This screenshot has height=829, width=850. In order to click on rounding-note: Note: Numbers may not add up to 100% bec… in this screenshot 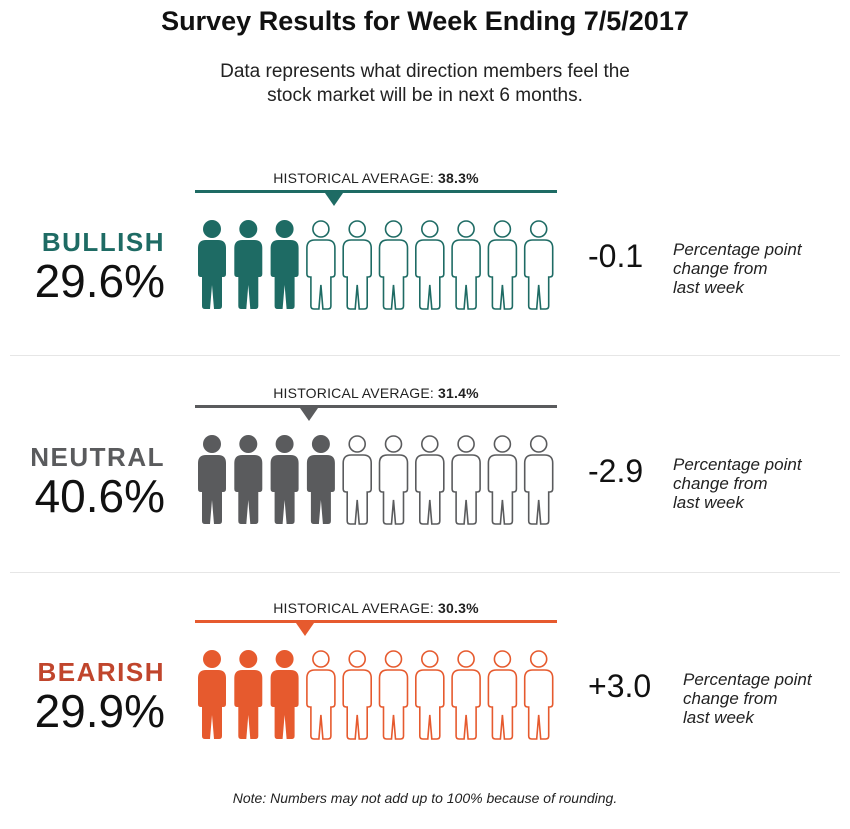, I will do `click(425, 798)`.